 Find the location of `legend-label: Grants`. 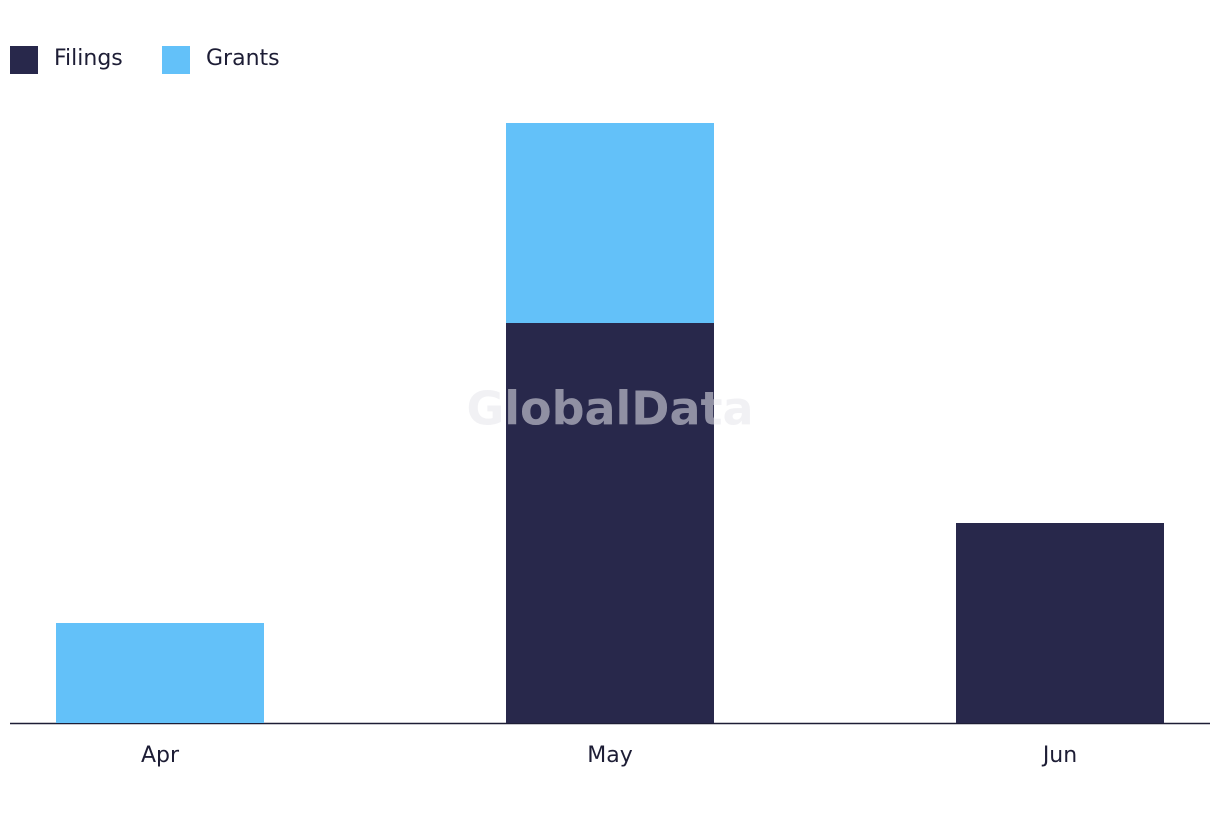

legend-label: Grants is located at coordinates (243, 58).